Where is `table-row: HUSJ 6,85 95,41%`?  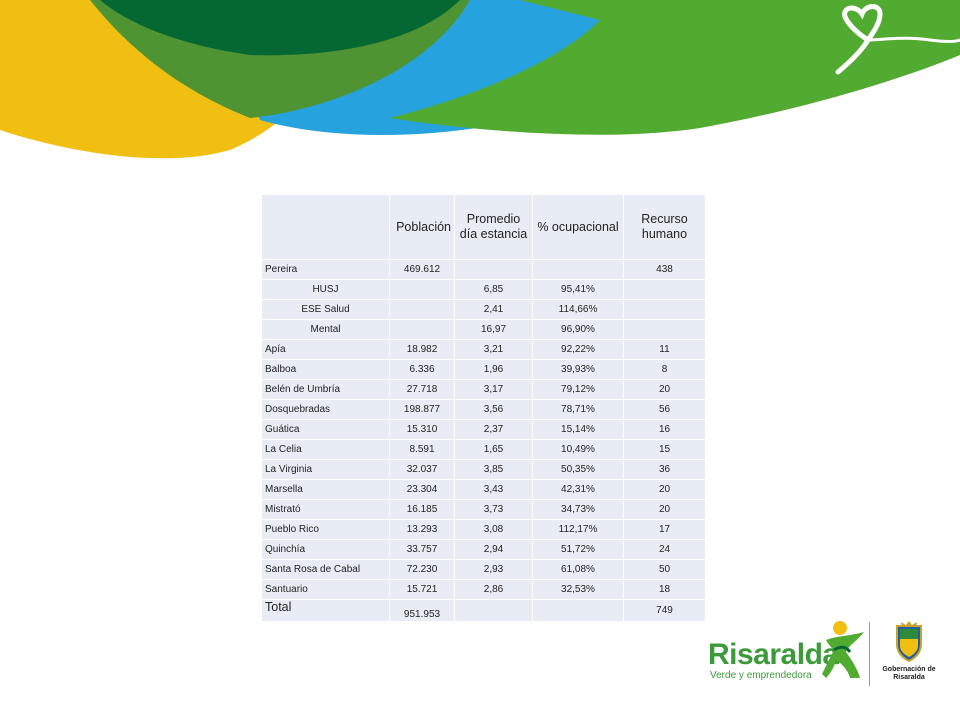
table-row: HUSJ 6,85 95,41% is located at coordinates (483, 289).